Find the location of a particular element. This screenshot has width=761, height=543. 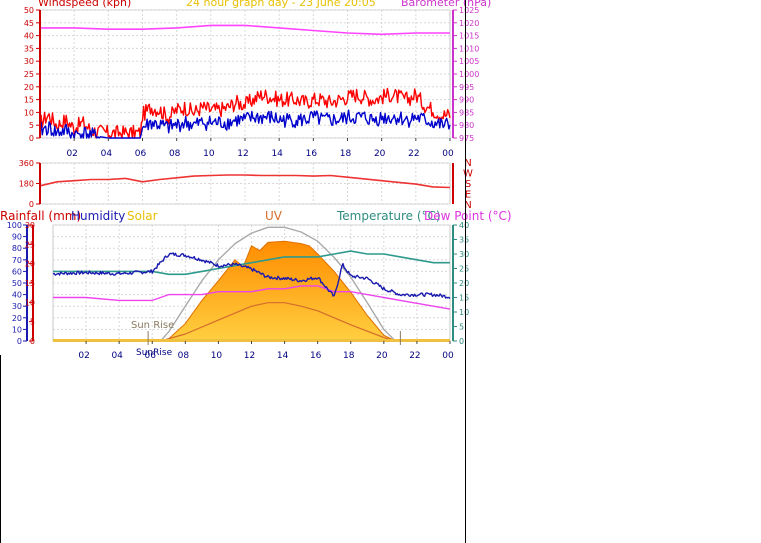

frame-right is located at coordinates (465, 271).